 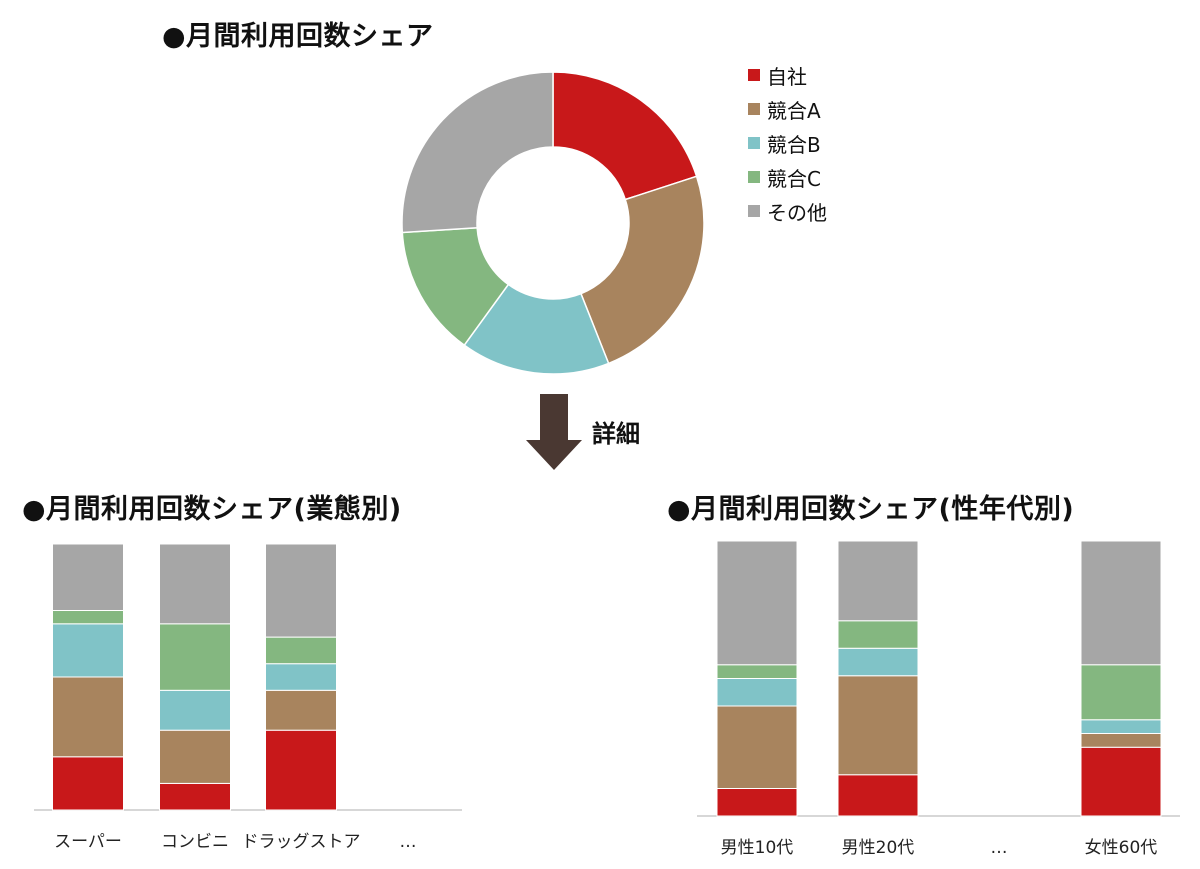 I want to click on bar-segment-競合B-4, so click(x=1121, y=726).